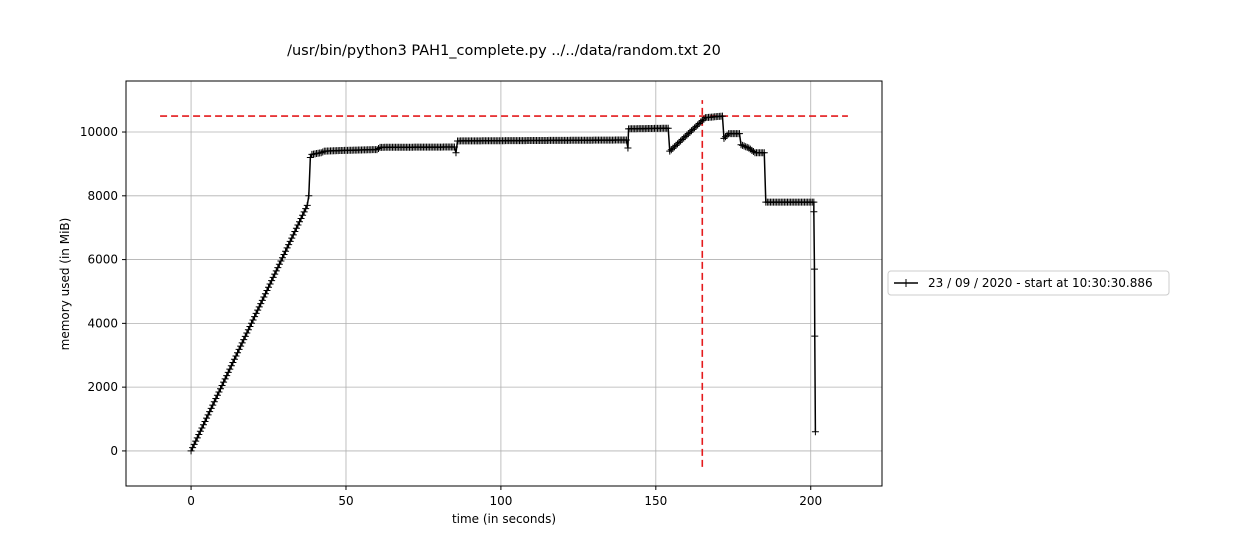 The image size is (1260, 540). I want to click on legend-label: 23 / 09 / 2020 - start at 10:30:30.886, so click(1040, 283).